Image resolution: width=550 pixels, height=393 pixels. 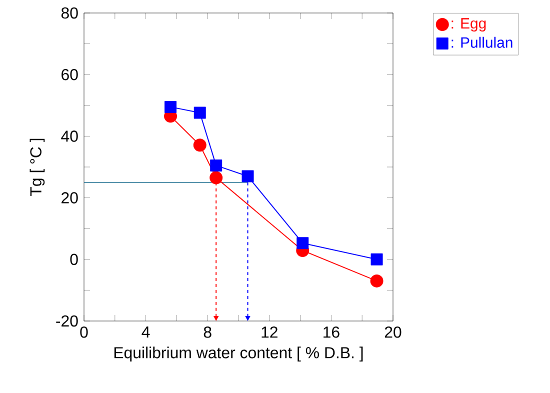 What do you see at coordinates (37, 167) in the screenshot?
I see `y-axis-title: Tg [ °C ]` at bounding box center [37, 167].